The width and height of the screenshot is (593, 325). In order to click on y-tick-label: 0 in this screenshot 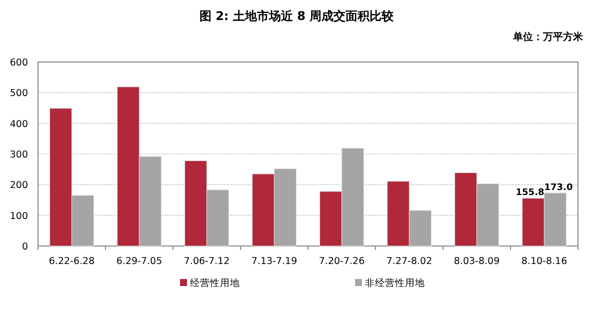, I will do `click(25, 247)`.